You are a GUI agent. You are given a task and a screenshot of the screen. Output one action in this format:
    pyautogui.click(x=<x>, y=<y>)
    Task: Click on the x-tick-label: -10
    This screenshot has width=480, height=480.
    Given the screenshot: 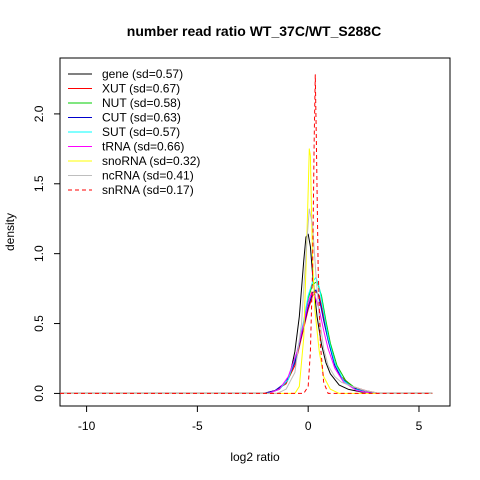 What is the action you would take?
    pyautogui.click(x=87, y=426)
    